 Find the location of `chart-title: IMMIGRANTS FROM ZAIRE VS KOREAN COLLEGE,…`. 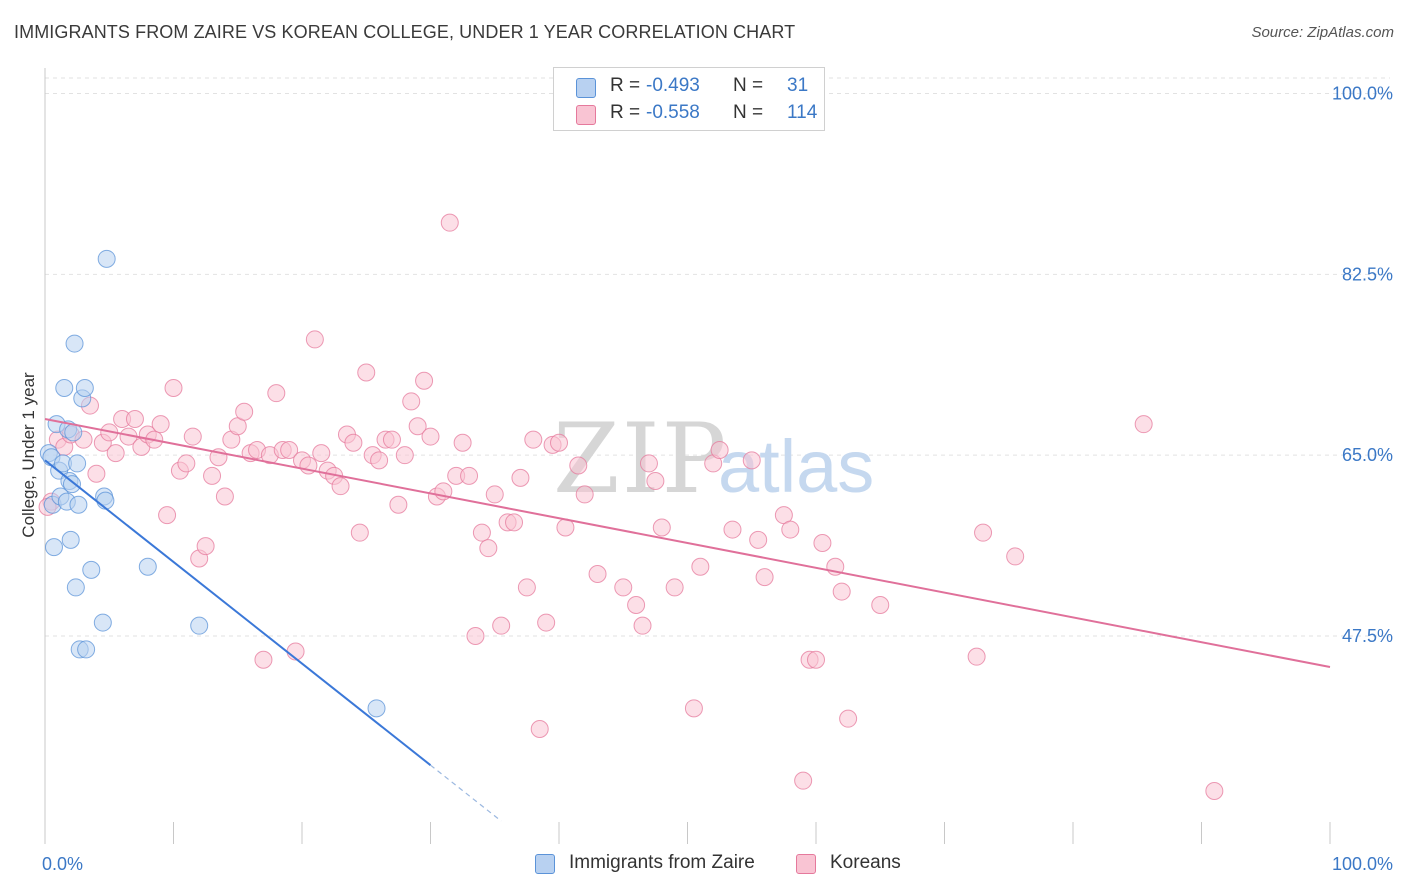

chart-title: IMMIGRANTS FROM ZAIRE VS KOREAN COLLEGE,… is located at coordinates (405, 32).